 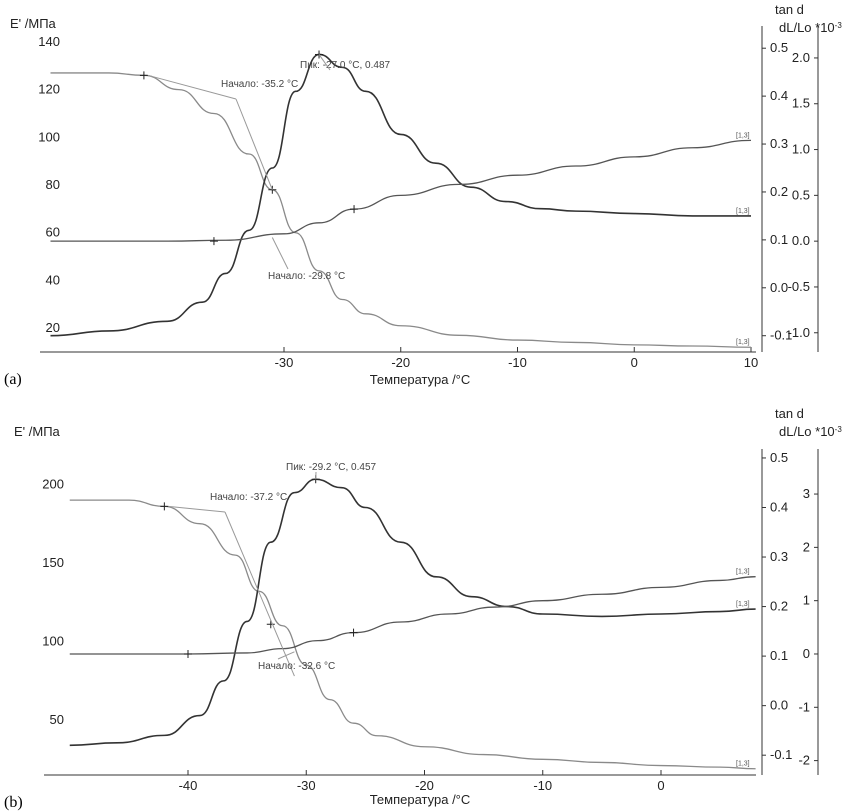 I want to click on left-tick-label: 120, so click(x=49, y=89).